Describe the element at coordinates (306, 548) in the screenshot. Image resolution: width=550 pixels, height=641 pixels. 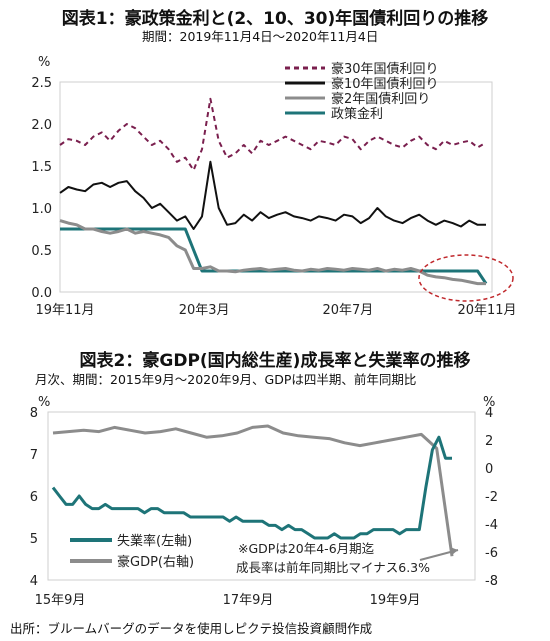
I see `chart2-annotation: ※GDPは20年4-6月期迄` at that location.